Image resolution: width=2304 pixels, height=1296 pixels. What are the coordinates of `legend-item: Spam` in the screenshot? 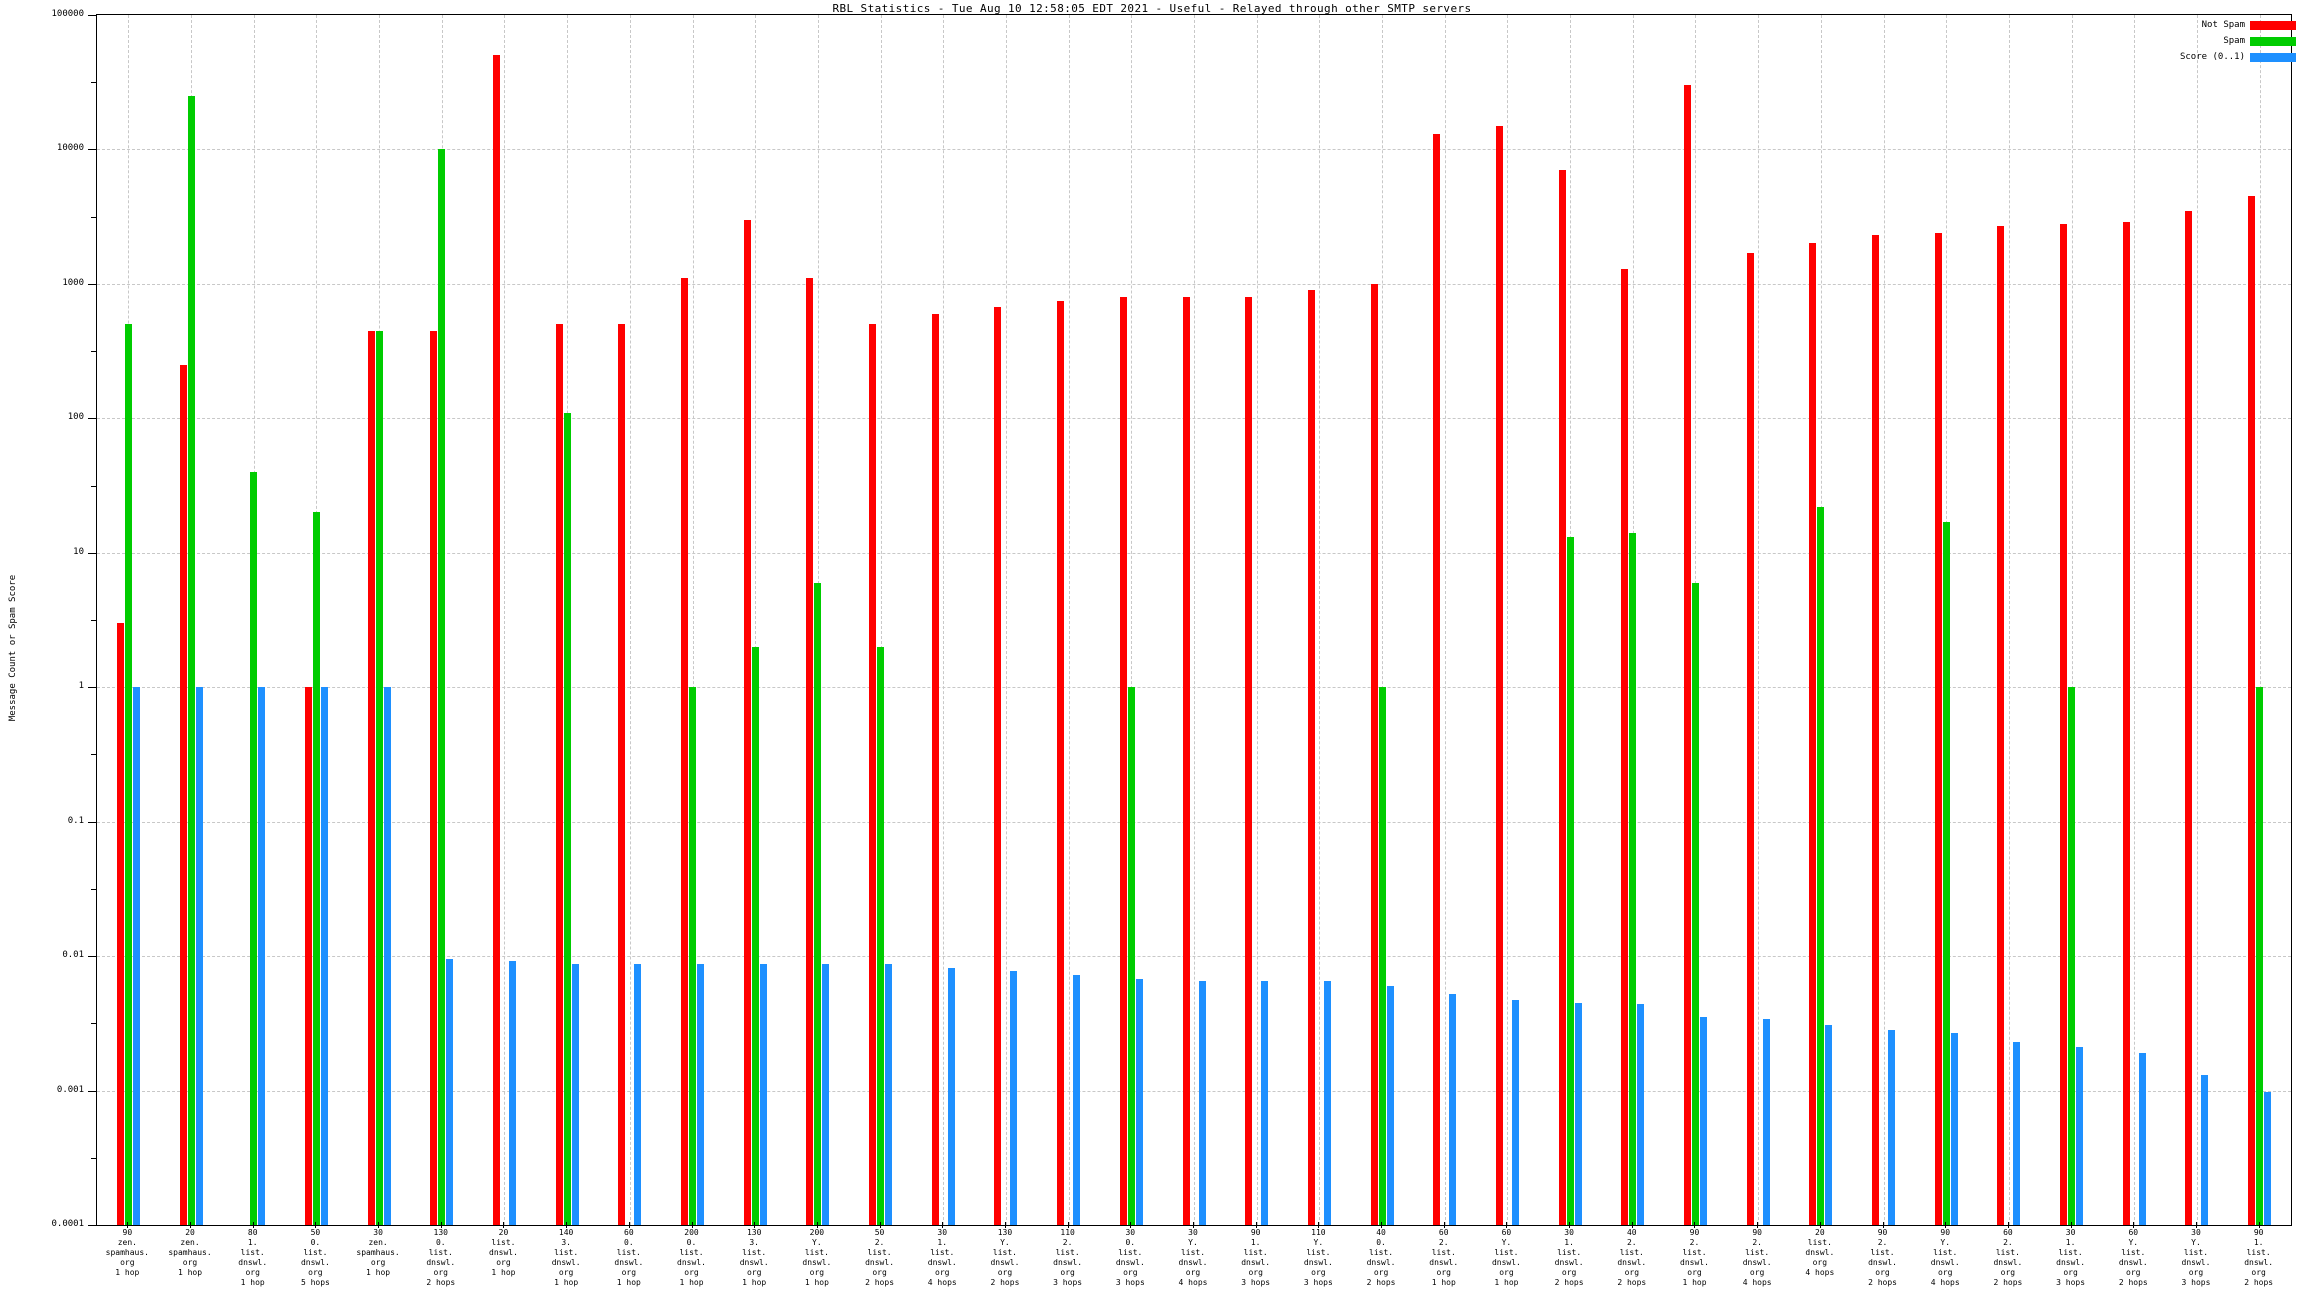 It's located at (2221, 41).